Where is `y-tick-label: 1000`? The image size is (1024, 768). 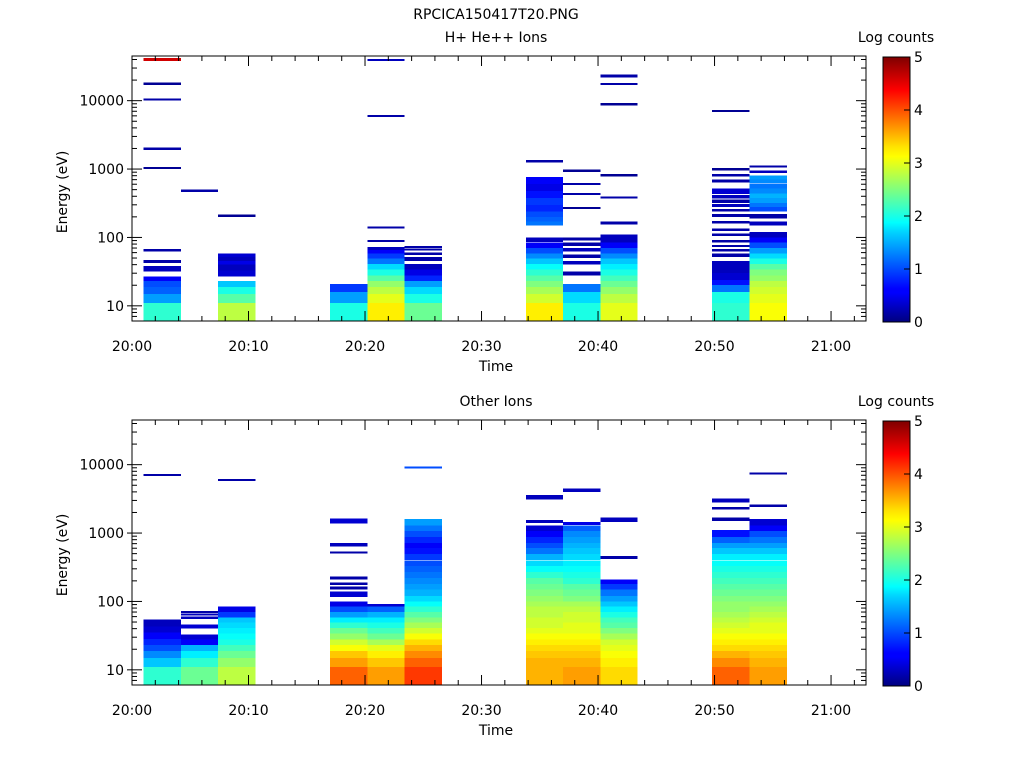 y-tick-label: 1000 is located at coordinates (106, 534).